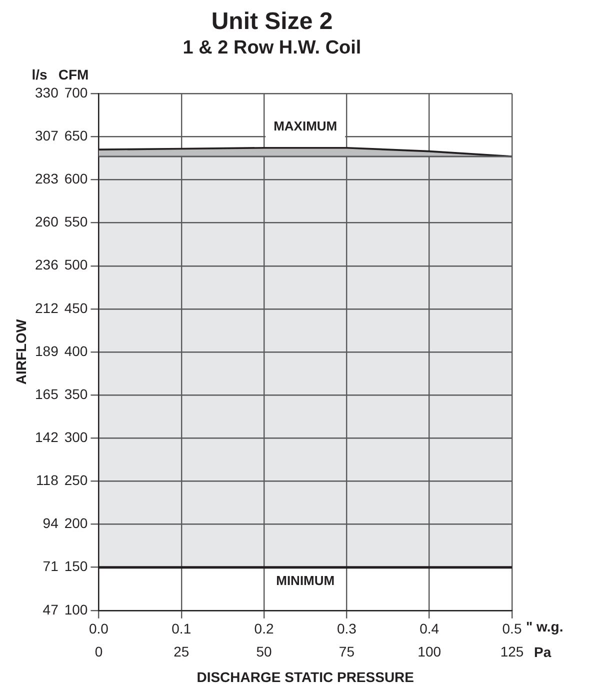 This screenshot has height=698, width=598. What do you see at coordinates (76, 480) in the screenshot?
I see `y-tick-label: 250` at bounding box center [76, 480].